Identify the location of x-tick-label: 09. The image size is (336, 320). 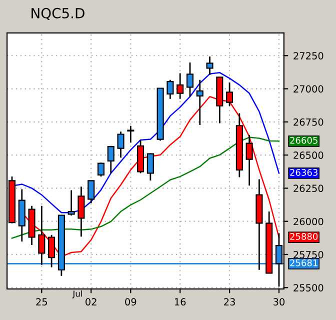
(130, 302).